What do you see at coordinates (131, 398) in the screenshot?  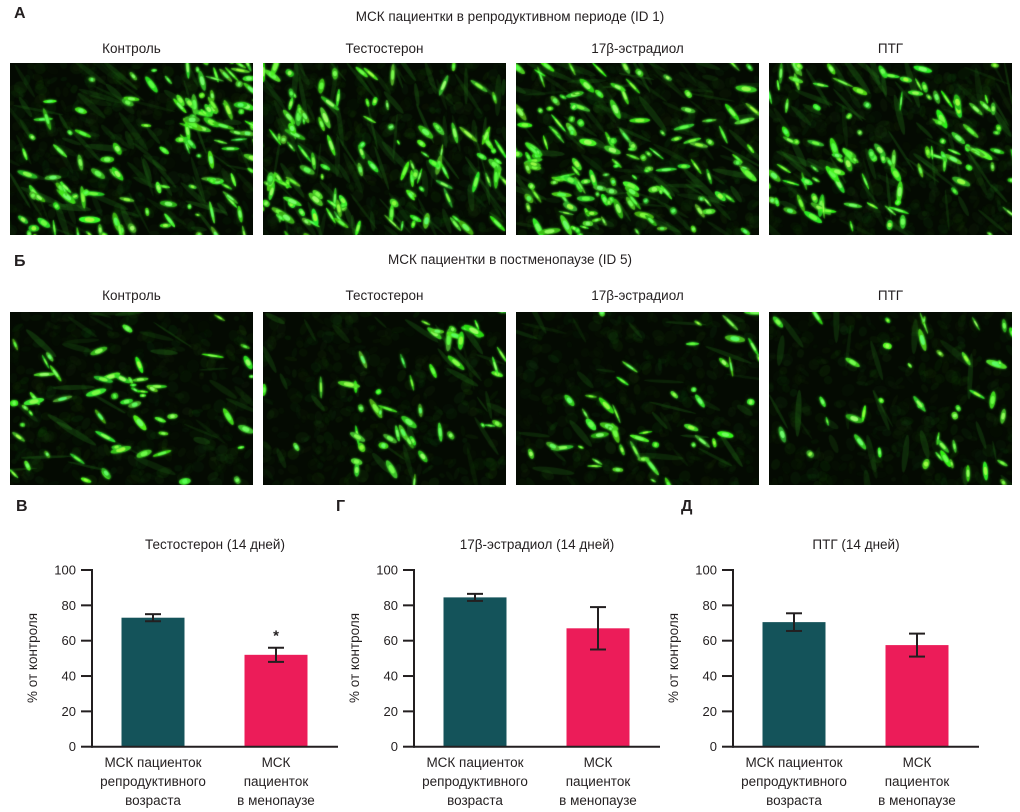 I see `micrograph-b-control` at bounding box center [131, 398].